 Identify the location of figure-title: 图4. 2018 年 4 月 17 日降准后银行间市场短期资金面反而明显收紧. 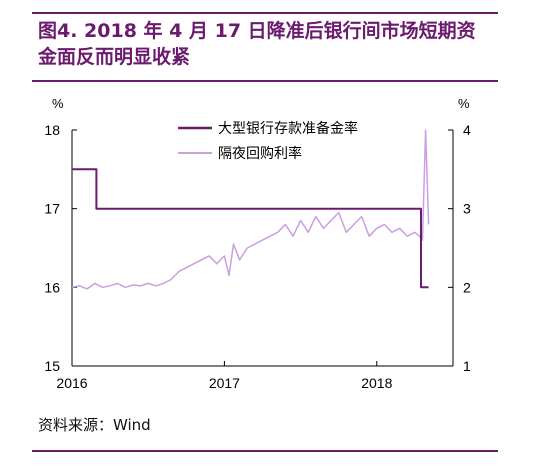
(257, 44).